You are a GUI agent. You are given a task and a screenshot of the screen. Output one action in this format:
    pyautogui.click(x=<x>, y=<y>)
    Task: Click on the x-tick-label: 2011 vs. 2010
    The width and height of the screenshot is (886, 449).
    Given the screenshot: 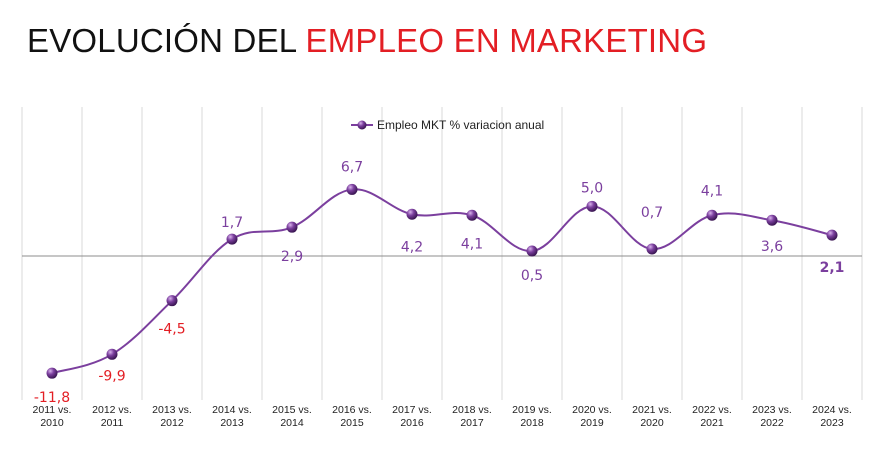 What is the action you would take?
    pyautogui.click(x=52, y=416)
    